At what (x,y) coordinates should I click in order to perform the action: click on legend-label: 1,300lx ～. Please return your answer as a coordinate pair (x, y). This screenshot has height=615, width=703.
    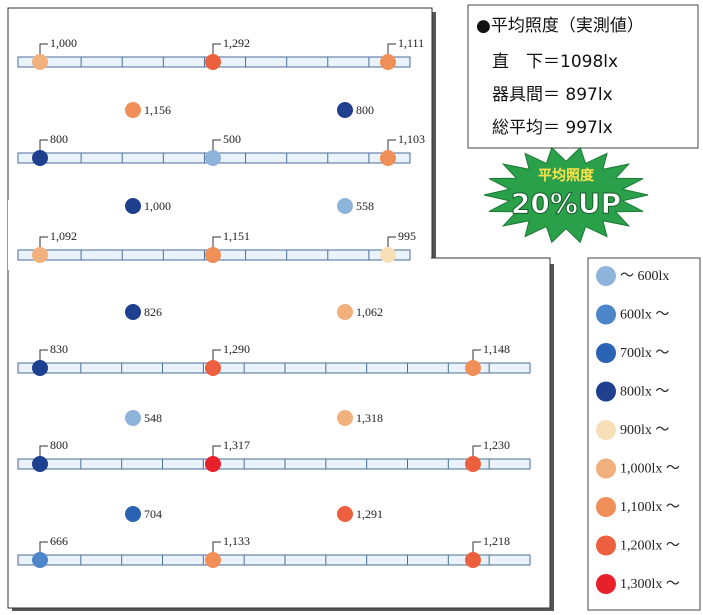
    Looking at the image, I should click on (650, 584).